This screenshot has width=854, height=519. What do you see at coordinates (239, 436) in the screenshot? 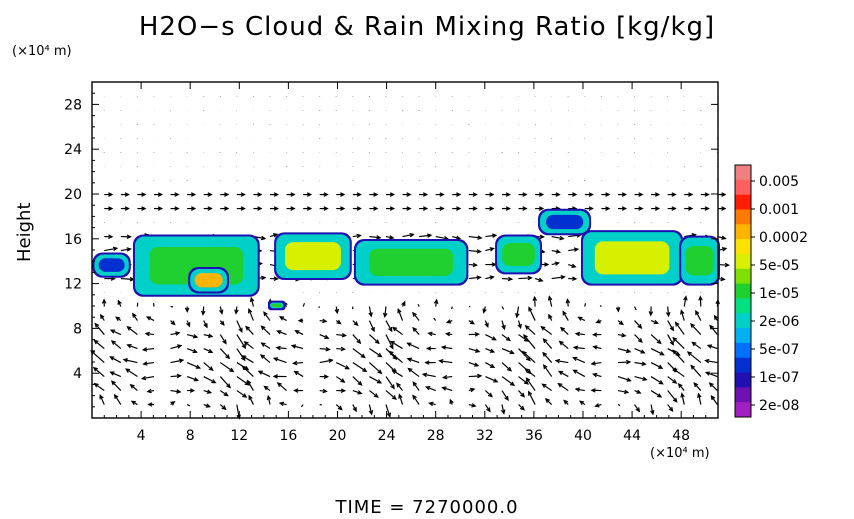
I see `x-tick-label: 12` at bounding box center [239, 436].